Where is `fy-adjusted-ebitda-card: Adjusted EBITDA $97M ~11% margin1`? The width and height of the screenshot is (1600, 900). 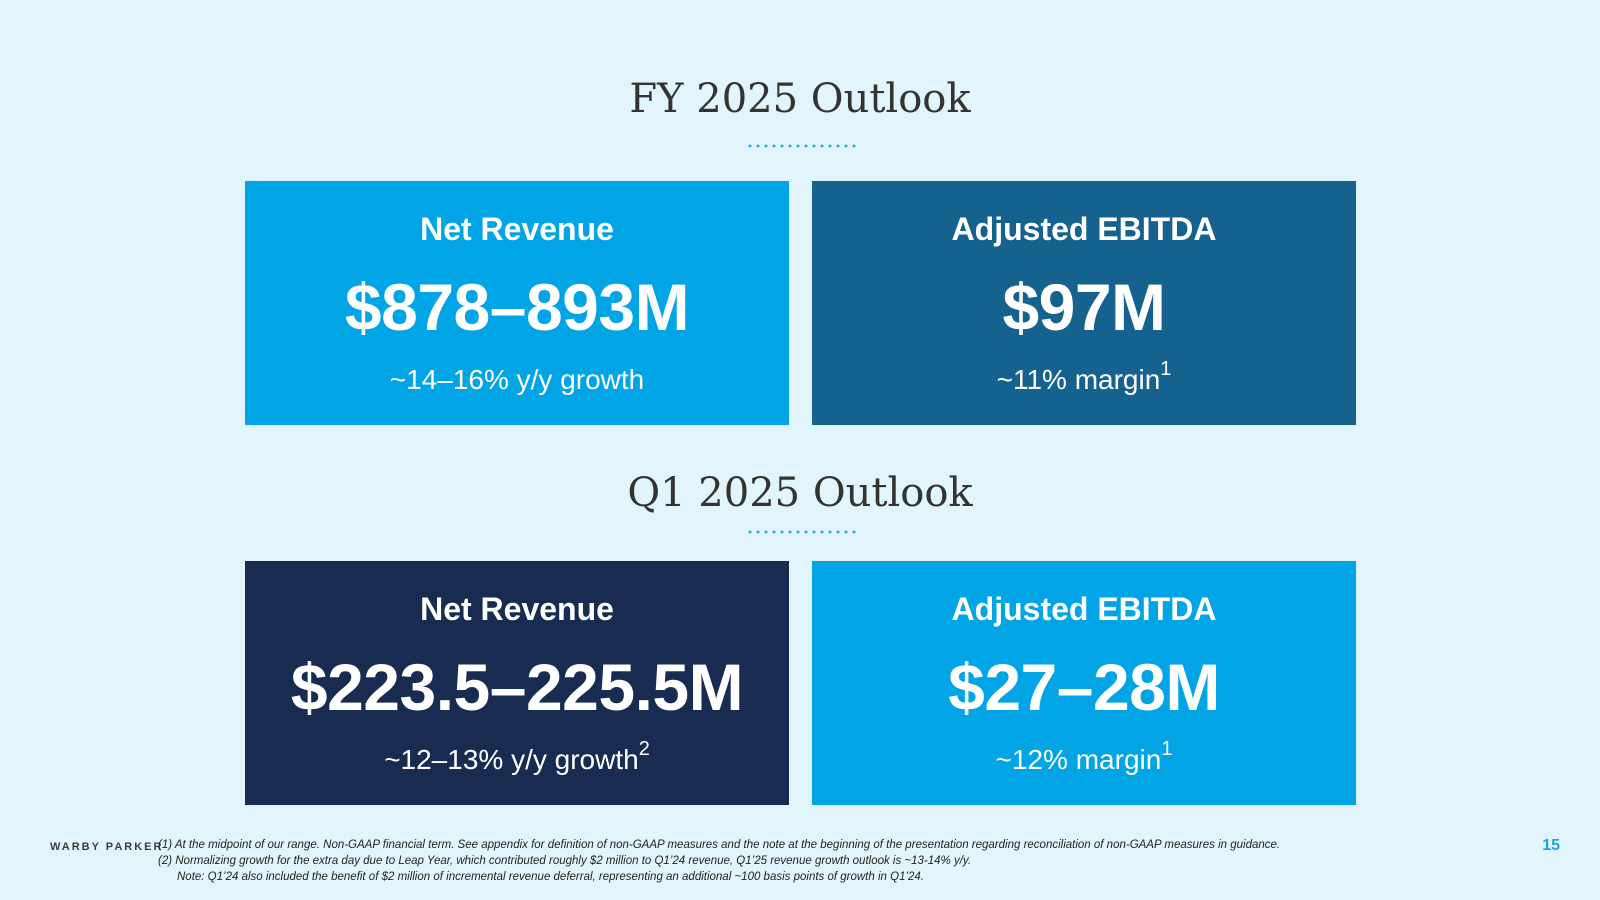
fy-adjusted-ebitda-card: Adjusted EBITDA $97M ~11% margin1 is located at coordinates (1084, 303).